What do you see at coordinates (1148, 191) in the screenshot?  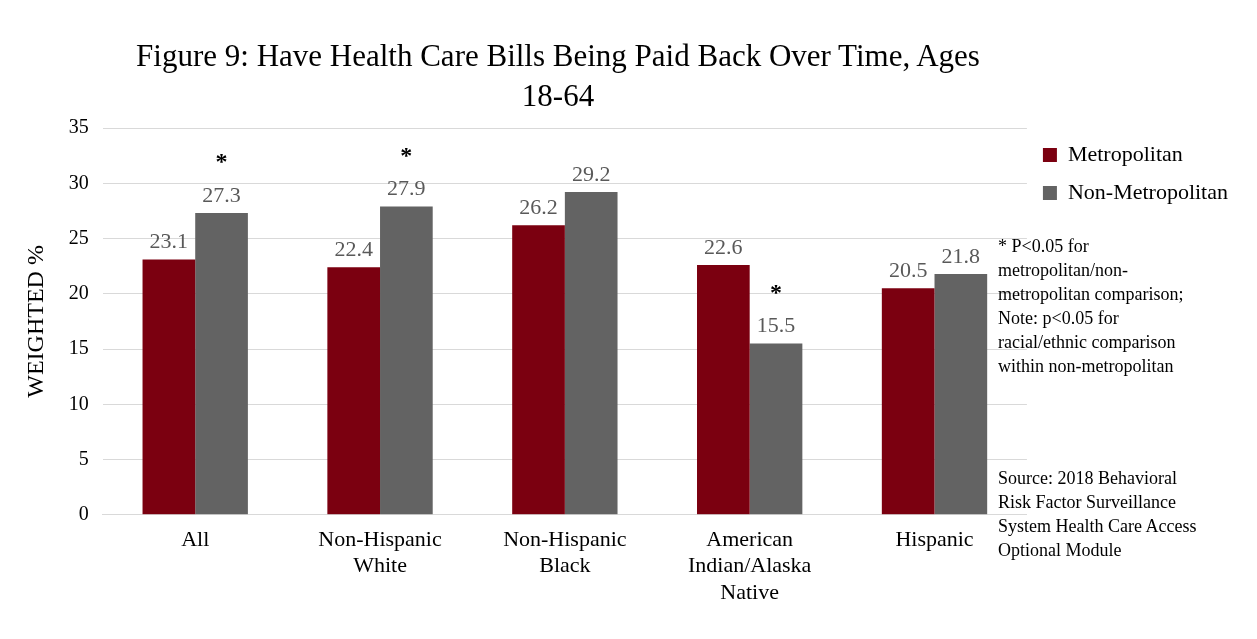 I see `legend-label: Non-Metropolitan` at bounding box center [1148, 191].